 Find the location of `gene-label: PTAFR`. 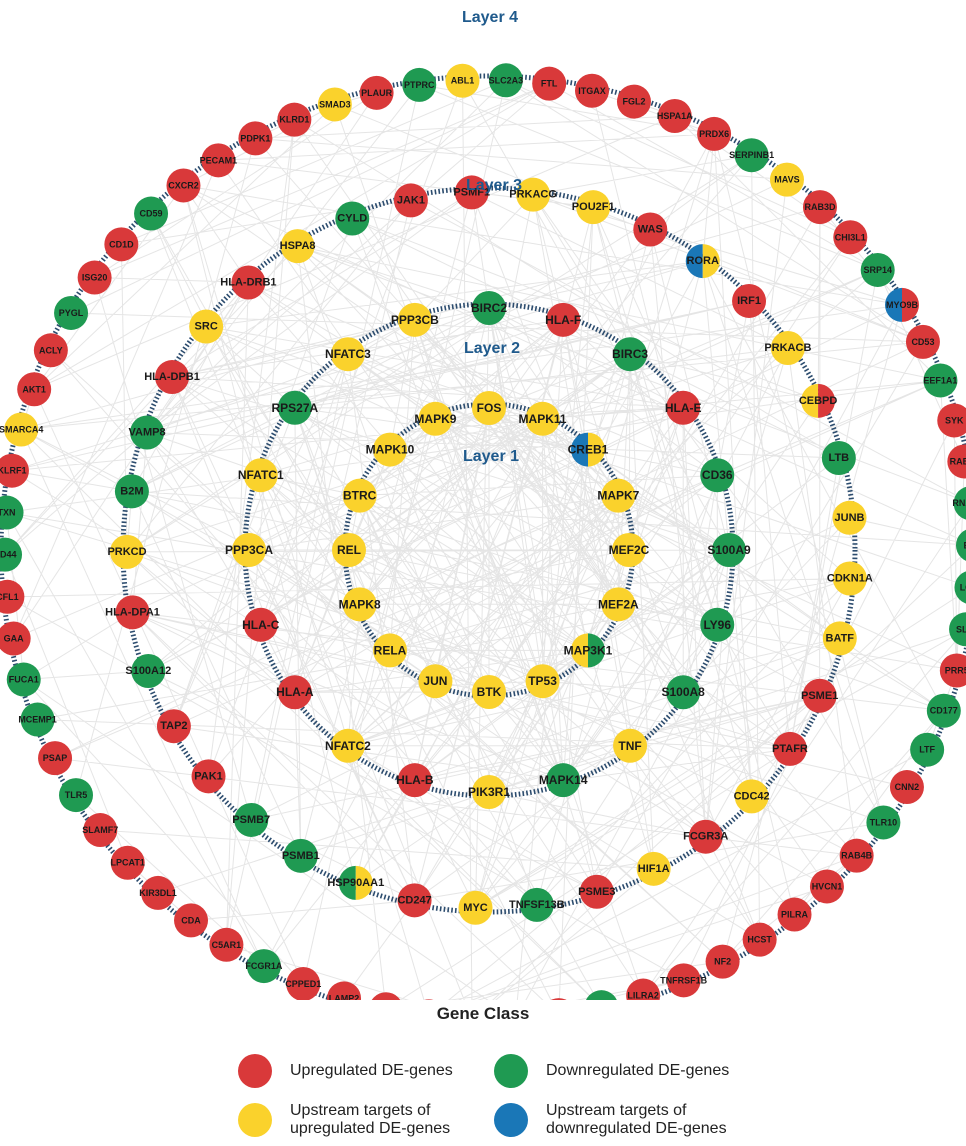

gene-label: PTAFR is located at coordinates (790, 749).